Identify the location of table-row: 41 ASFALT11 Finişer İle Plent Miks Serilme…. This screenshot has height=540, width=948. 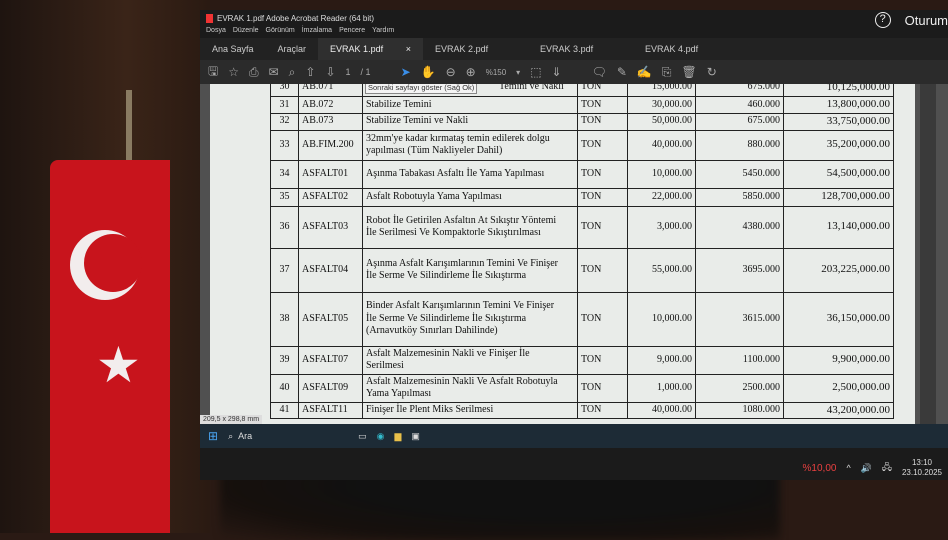
(582, 410).